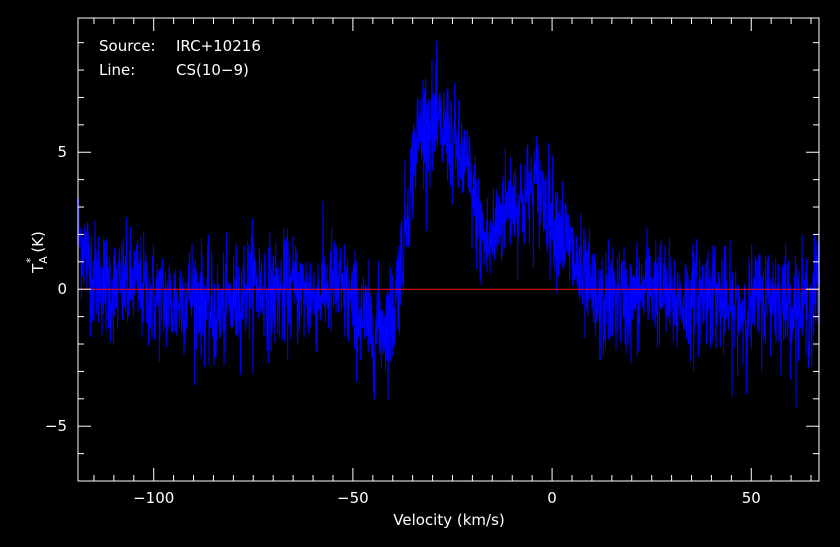 The height and width of the screenshot is (547, 840). What do you see at coordinates (353, 498) in the screenshot?
I see `x-tick-label: −50` at bounding box center [353, 498].